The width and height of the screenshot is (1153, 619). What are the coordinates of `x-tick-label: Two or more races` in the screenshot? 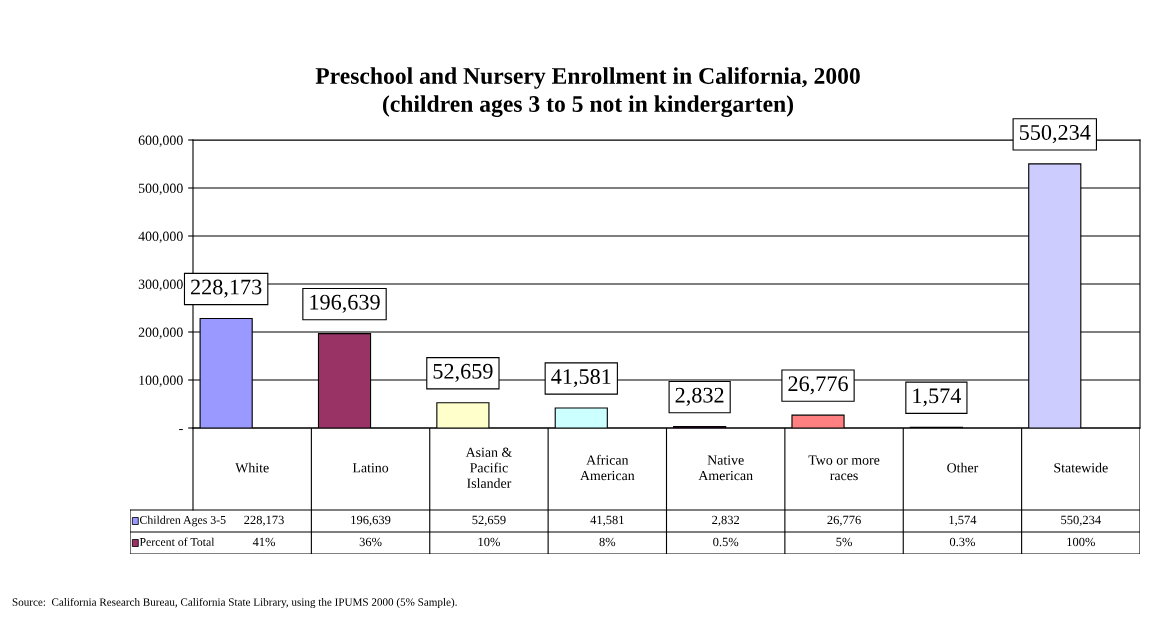 It's located at (844, 468).